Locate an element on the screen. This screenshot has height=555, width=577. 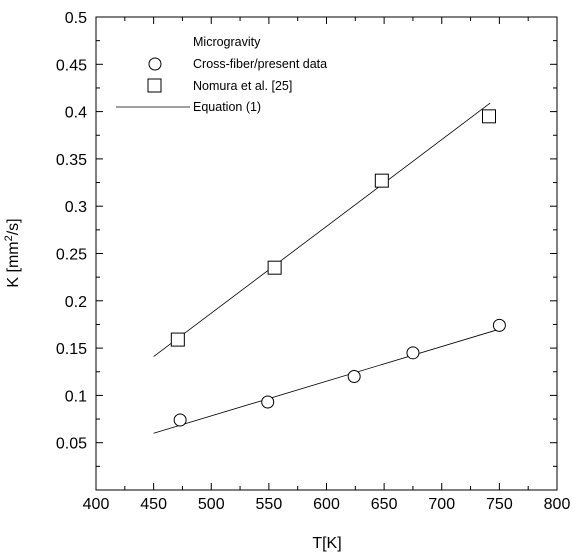
y-tick-label: 0.05 is located at coordinates (71, 444).